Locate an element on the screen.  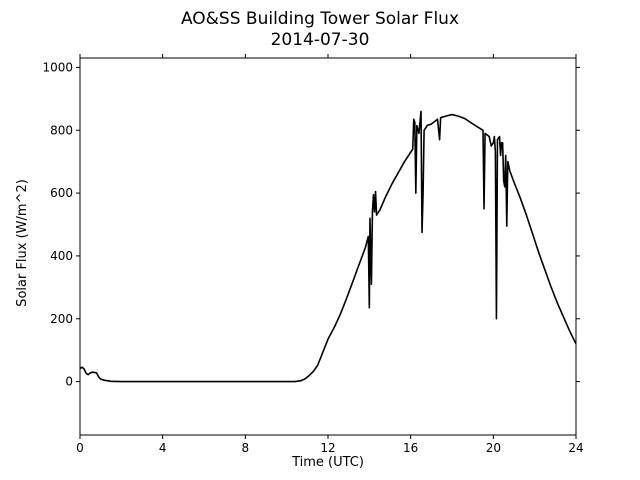
x-tick-label-1: 4 is located at coordinates (163, 448).